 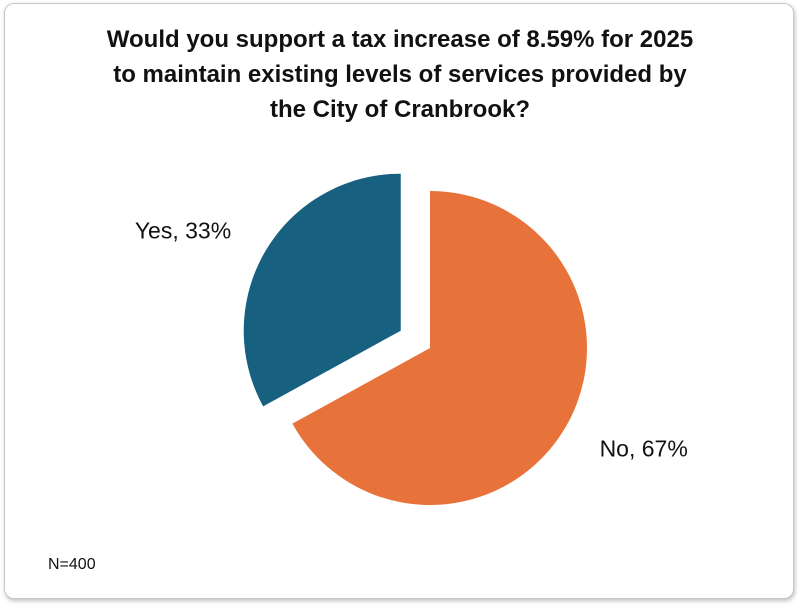 I want to click on slice-label-no: No, 67%, so click(x=644, y=448).